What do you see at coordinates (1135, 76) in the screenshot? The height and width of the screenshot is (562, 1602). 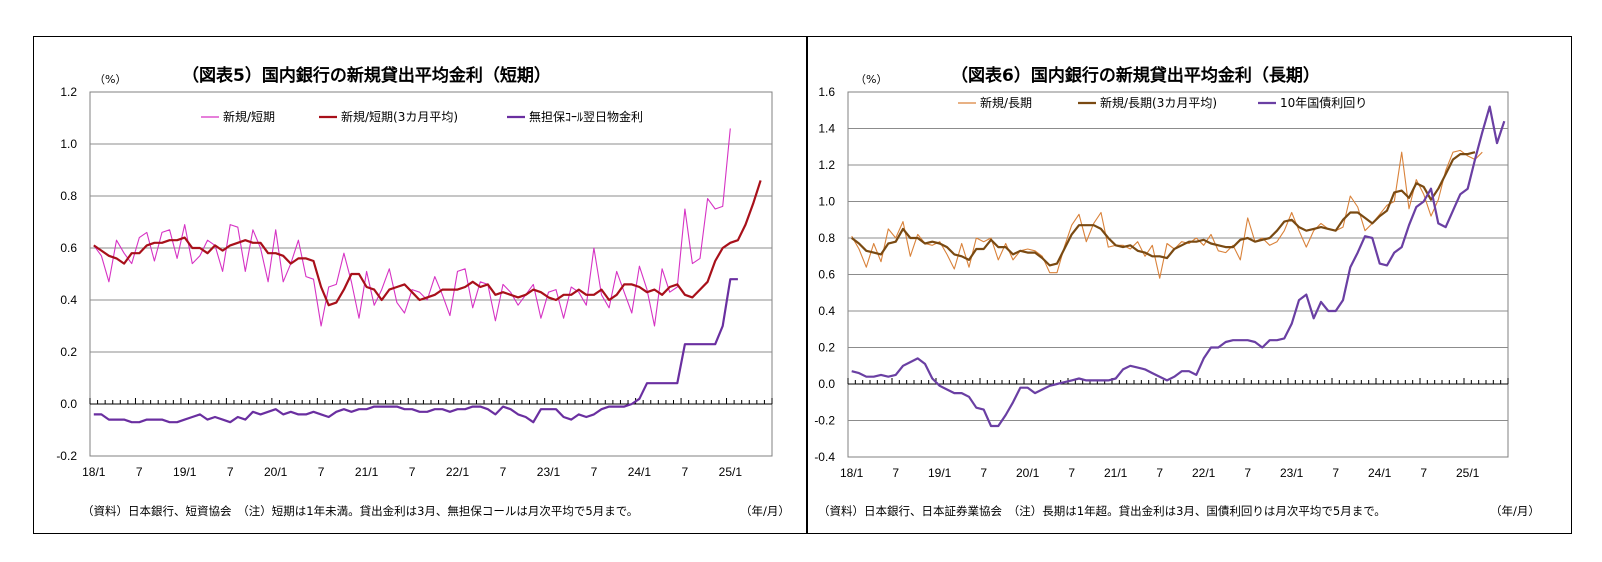 I see `chart-title: （図表6）国内銀行の新規貸出平均金利（長期）` at bounding box center [1135, 76].